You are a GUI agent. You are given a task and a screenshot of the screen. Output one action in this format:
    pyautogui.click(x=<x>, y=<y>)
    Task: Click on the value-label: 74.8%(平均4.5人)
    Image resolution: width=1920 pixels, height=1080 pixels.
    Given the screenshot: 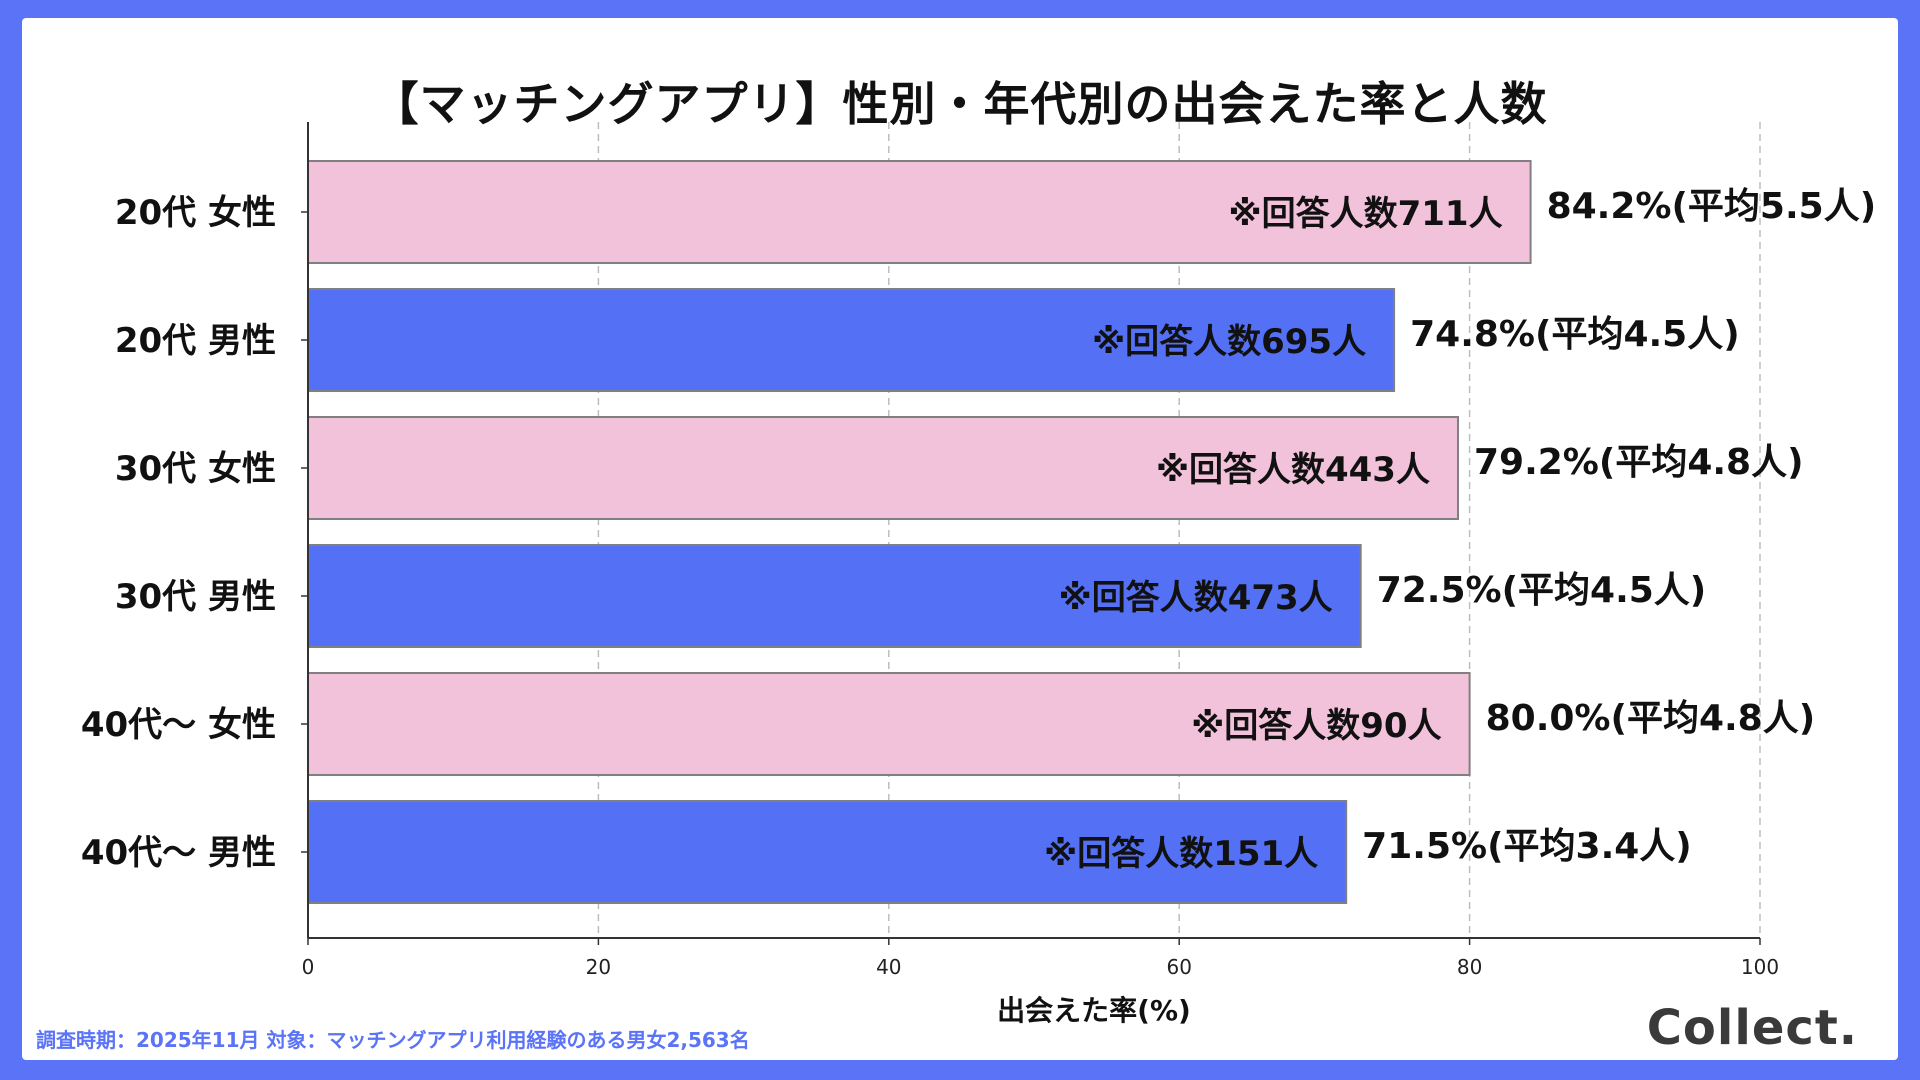 What is the action you would take?
    pyautogui.click(x=1575, y=334)
    